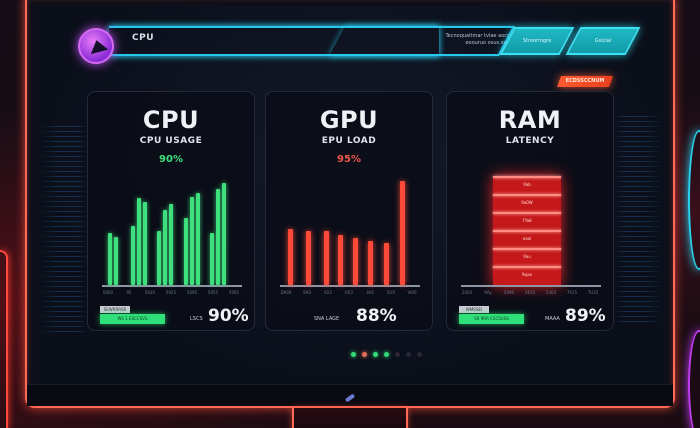  What do you see at coordinates (327, 319) in the screenshot?
I see `stat-label: SNA LAGE` at bounding box center [327, 319].